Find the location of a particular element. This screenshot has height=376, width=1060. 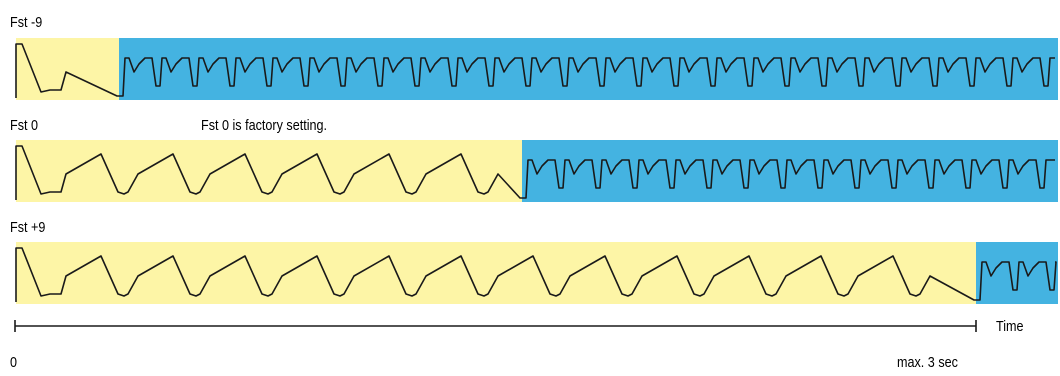

row-label-fst-plus-9: Fst +9 is located at coordinates (28, 227).